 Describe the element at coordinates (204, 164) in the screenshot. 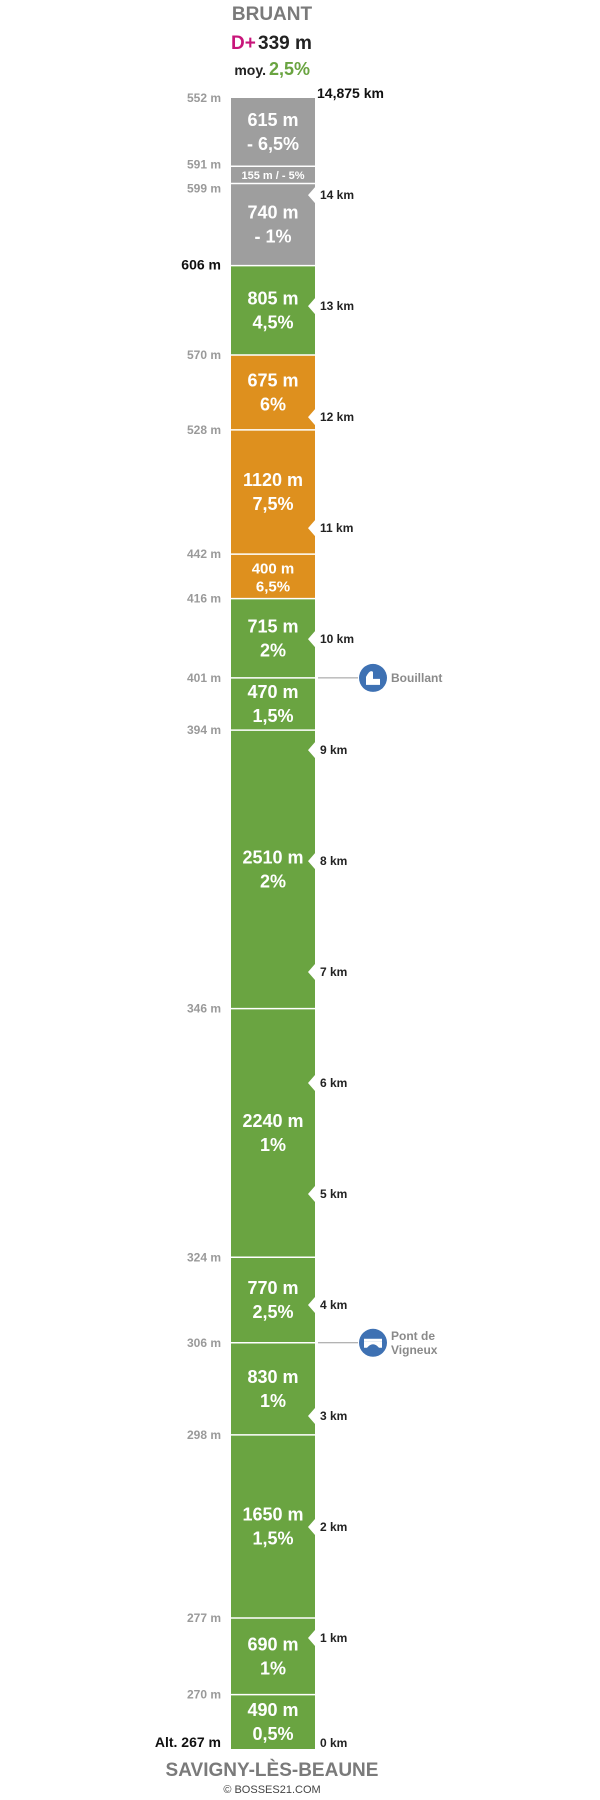

I see `altitude-label: 591 m` at that location.